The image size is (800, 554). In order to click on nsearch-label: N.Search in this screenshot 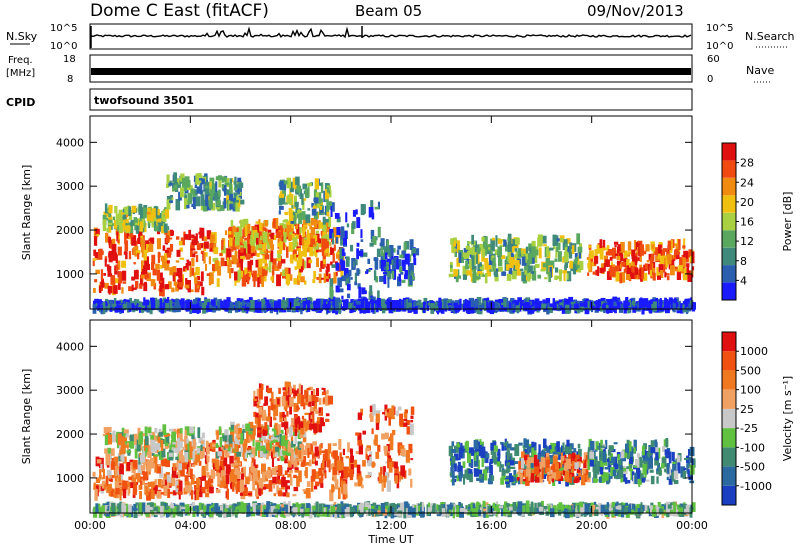, I will do `click(770, 36)`.